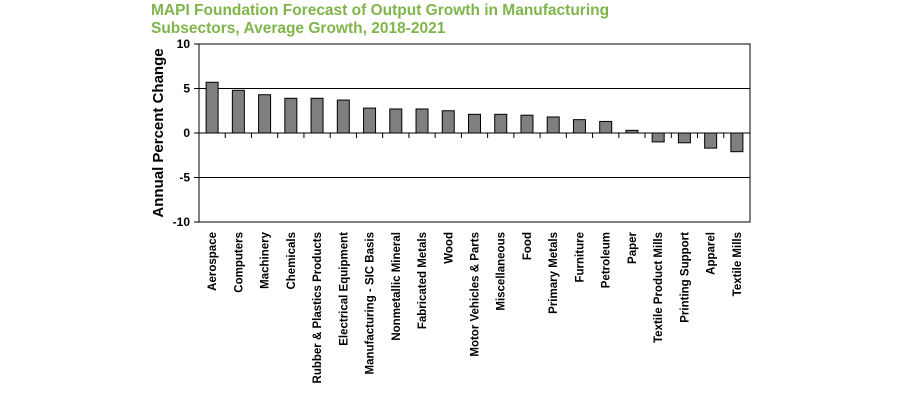 The height and width of the screenshot is (403, 900). What do you see at coordinates (528, 246) in the screenshot?
I see `category-label: Food` at bounding box center [528, 246].